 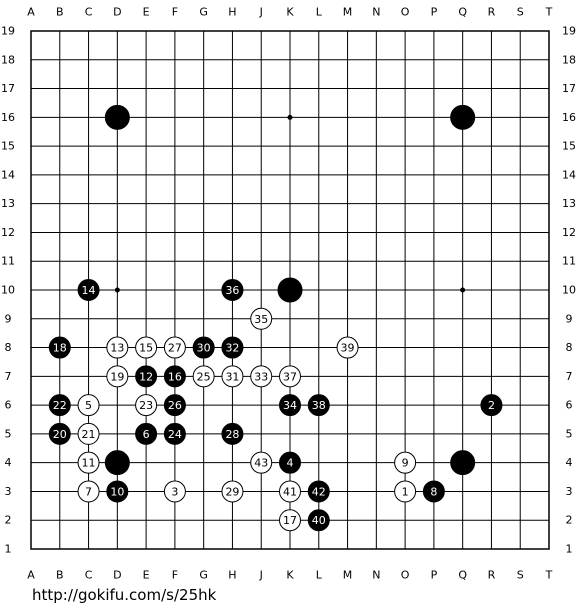 I want to click on move-number: 38, so click(x=319, y=405).